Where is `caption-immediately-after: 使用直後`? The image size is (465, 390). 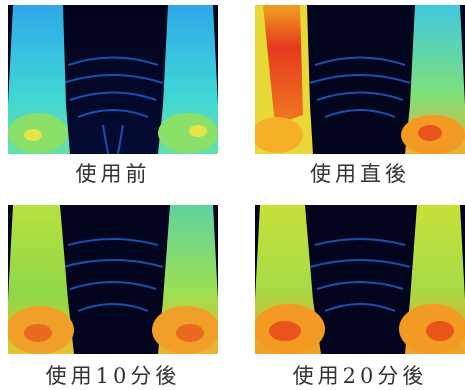
caption-immediately-after: 使用直後 is located at coordinates (360, 174).